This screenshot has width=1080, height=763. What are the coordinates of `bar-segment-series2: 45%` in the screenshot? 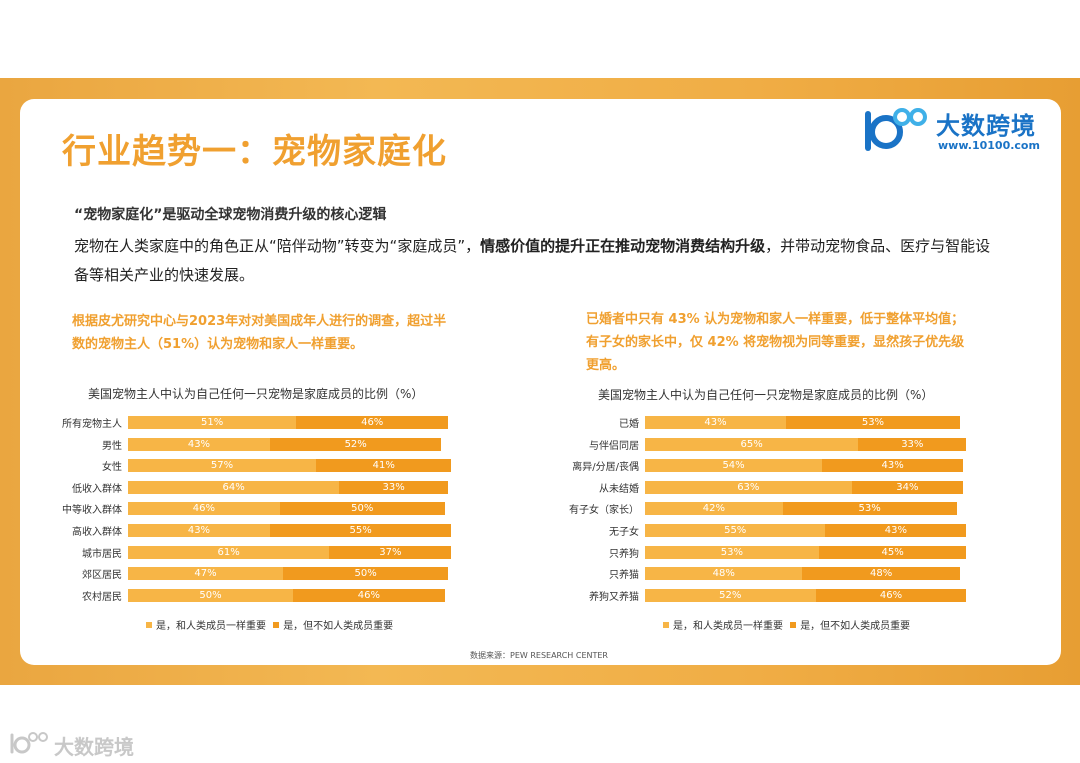 It's located at (892, 552).